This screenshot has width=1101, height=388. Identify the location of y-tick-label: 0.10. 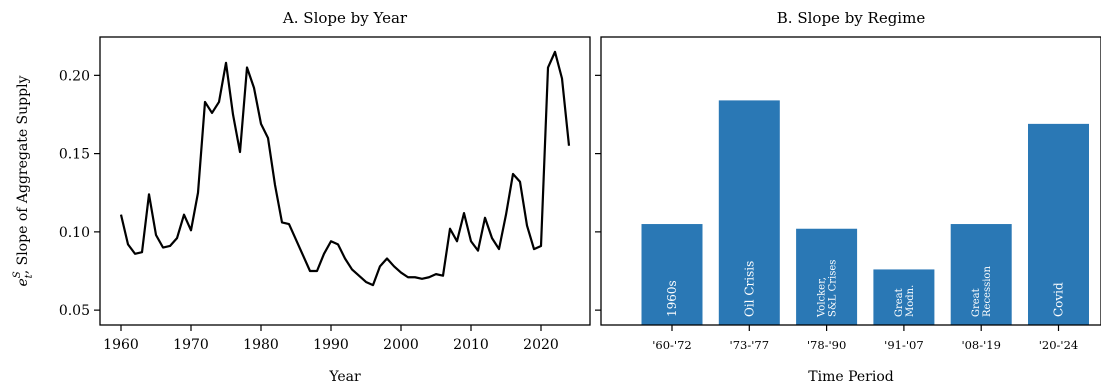
(74, 233).